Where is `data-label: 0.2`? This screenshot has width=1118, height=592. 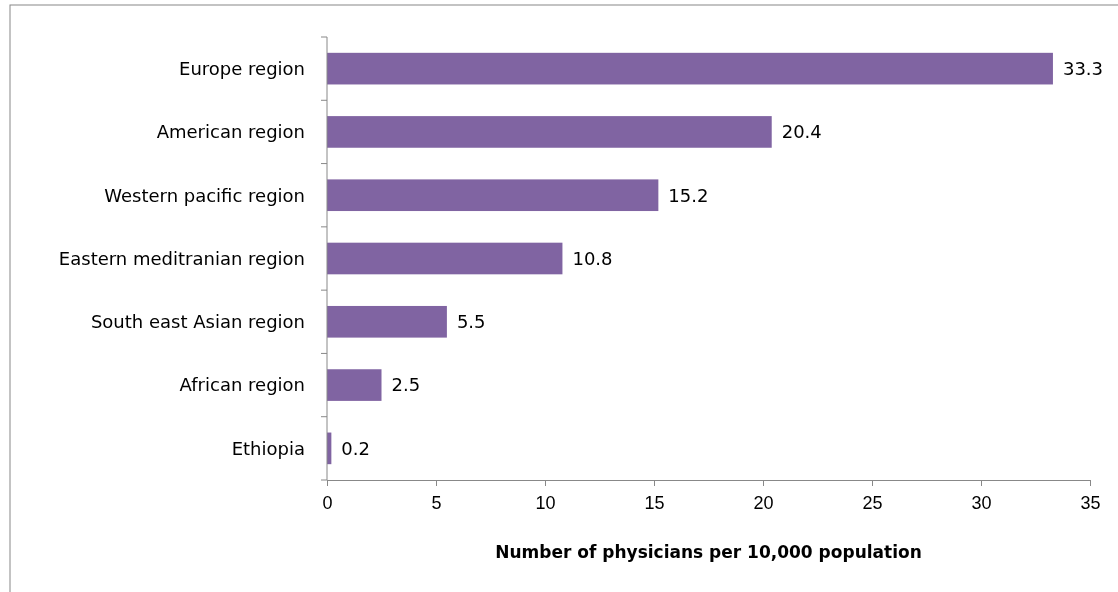
data-label: 0.2 is located at coordinates (355, 448).